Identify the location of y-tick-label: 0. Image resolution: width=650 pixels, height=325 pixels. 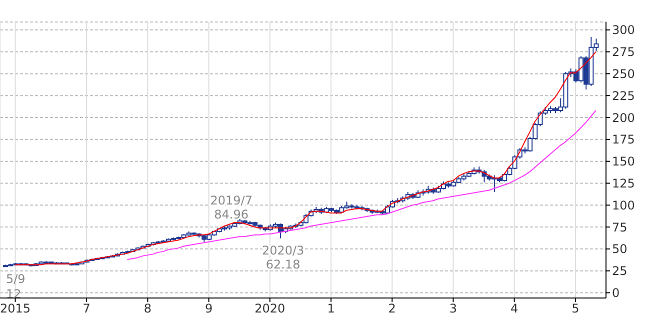
(616, 293).